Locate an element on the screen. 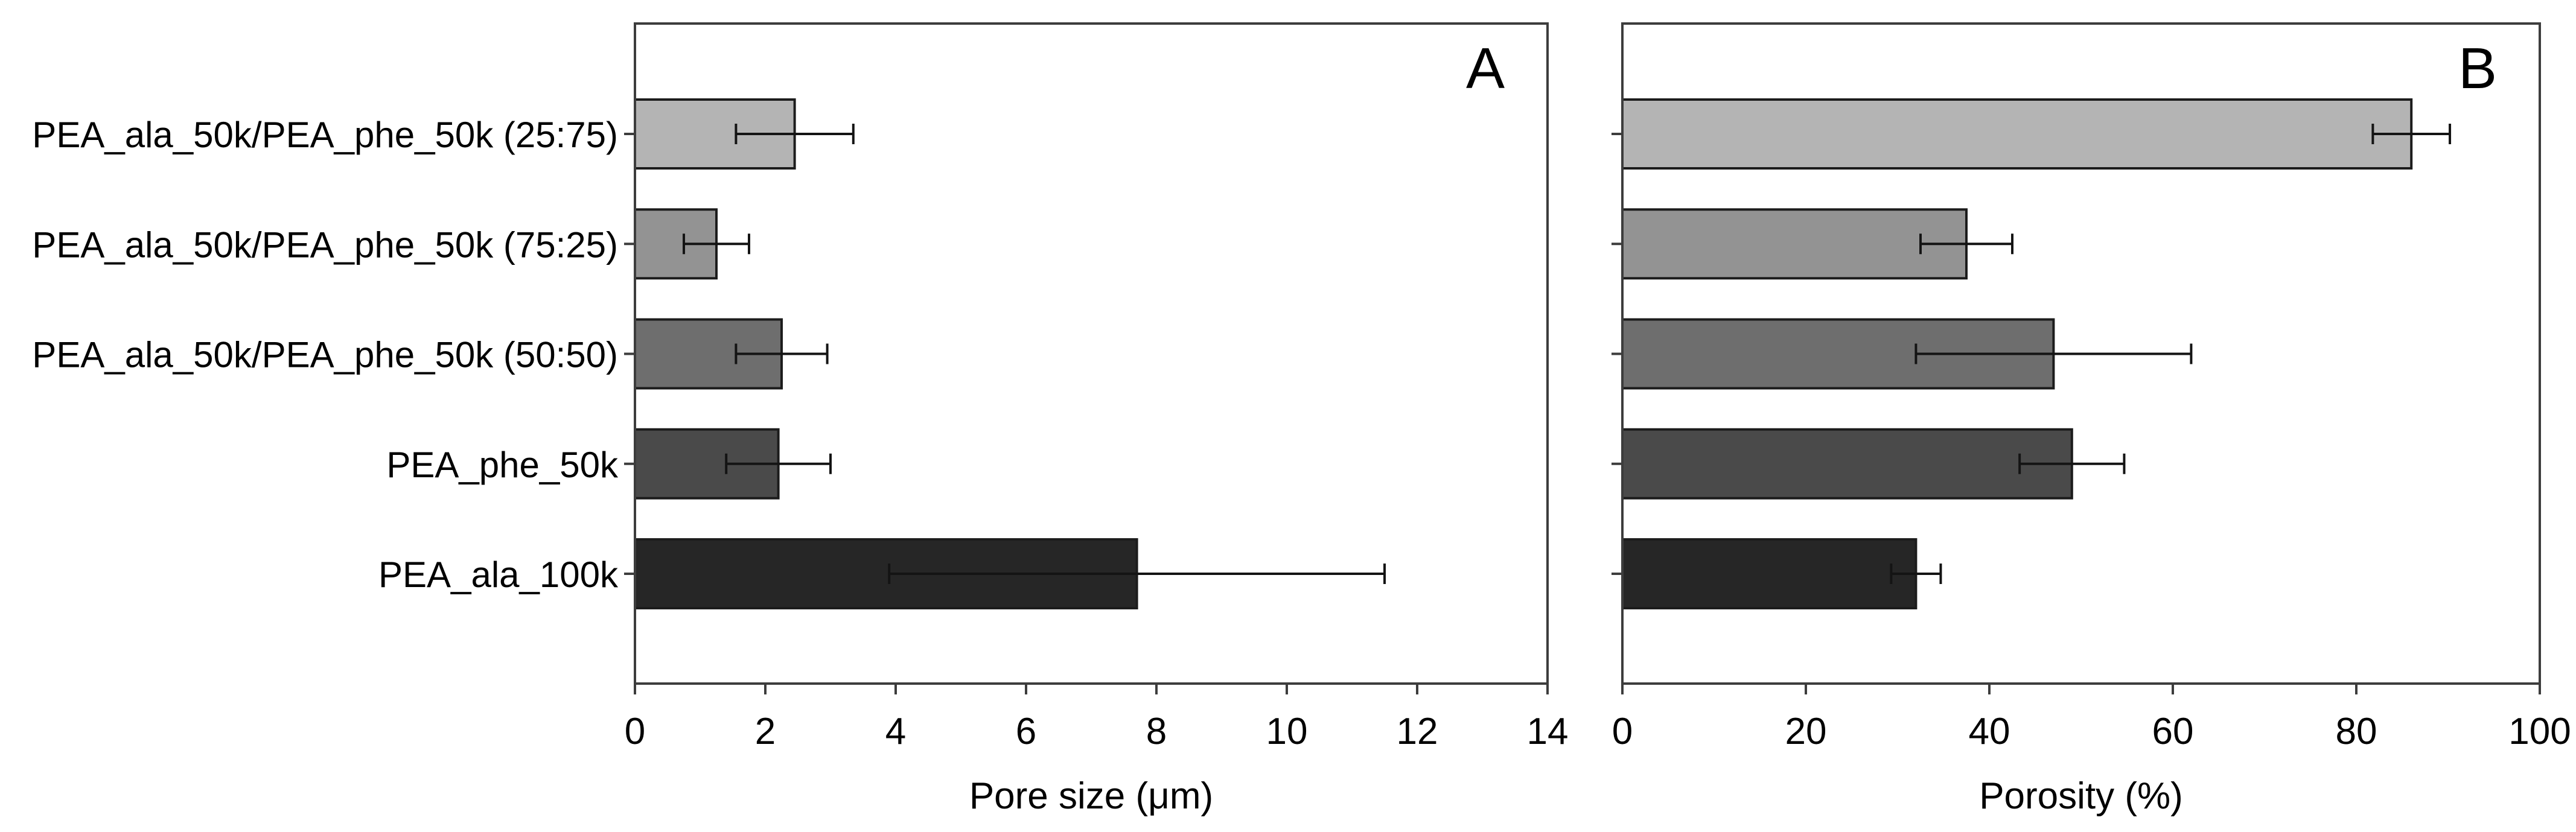  x-tick-label: 12 is located at coordinates (1417, 731).